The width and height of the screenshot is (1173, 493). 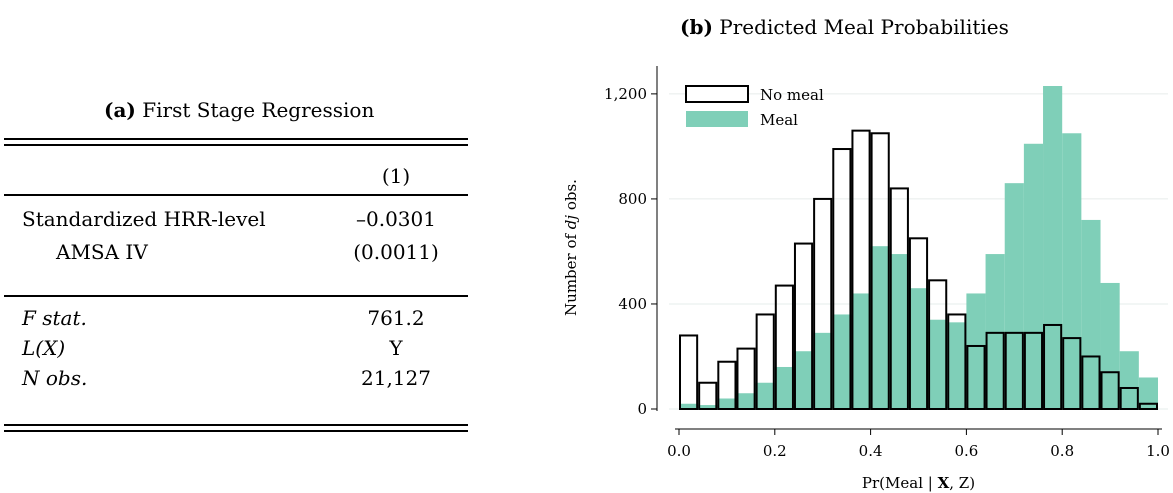 I want to click on y-axis-label-part: obs., so click(x=571, y=197).